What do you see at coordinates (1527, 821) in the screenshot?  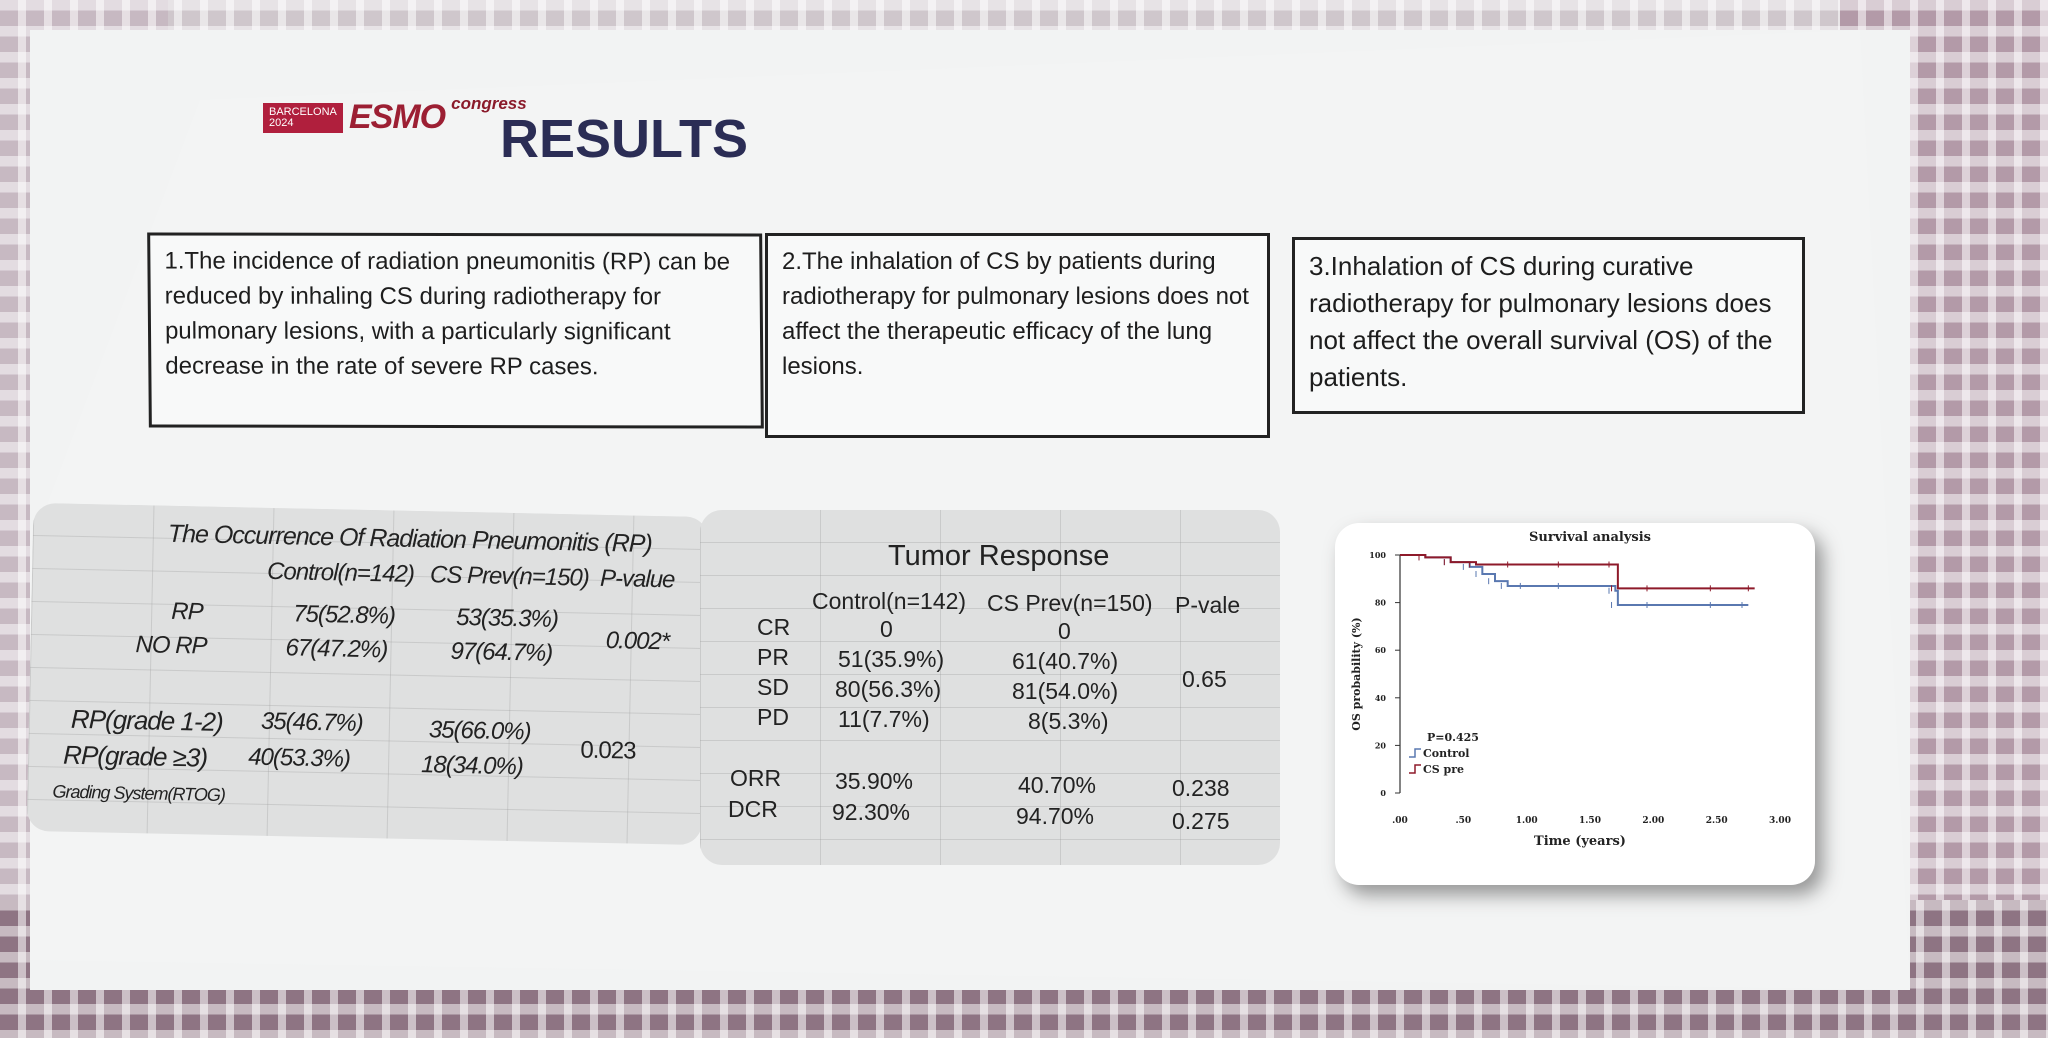 I see `x-tick-label: 1.00` at bounding box center [1527, 821].